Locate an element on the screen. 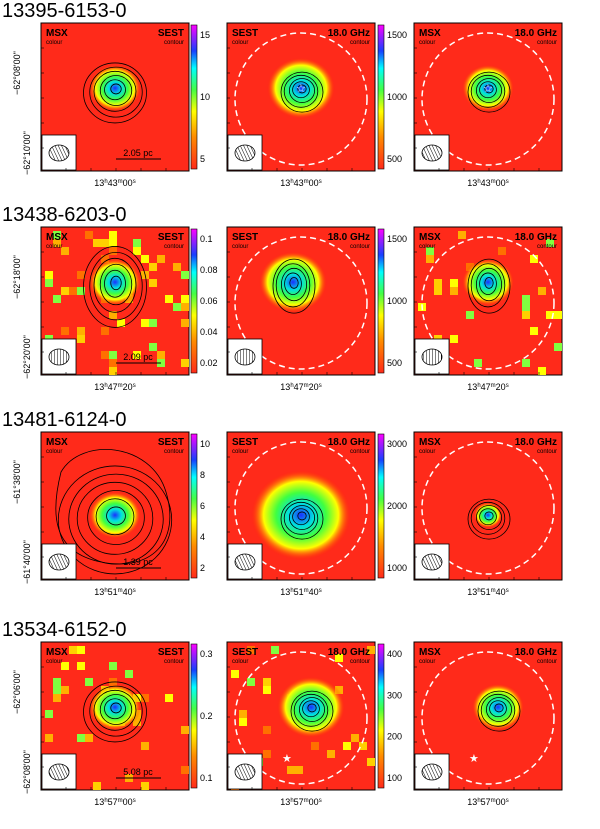 The width and height of the screenshot is (600, 829). colorbar-tick-label: 400 is located at coordinates (394, 654).